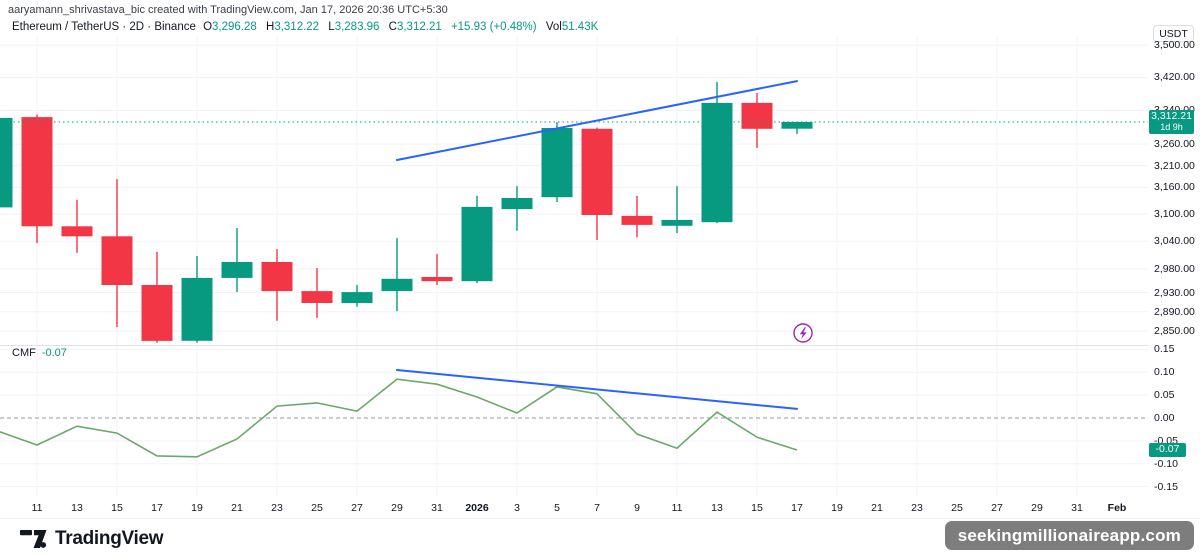 This screenshot has height=557, width=1200. What do you see at coordinates (1166, 487) in the screenshot?
I see `cmf-axis-label: -0.15` at bounding box center [1166, 487].